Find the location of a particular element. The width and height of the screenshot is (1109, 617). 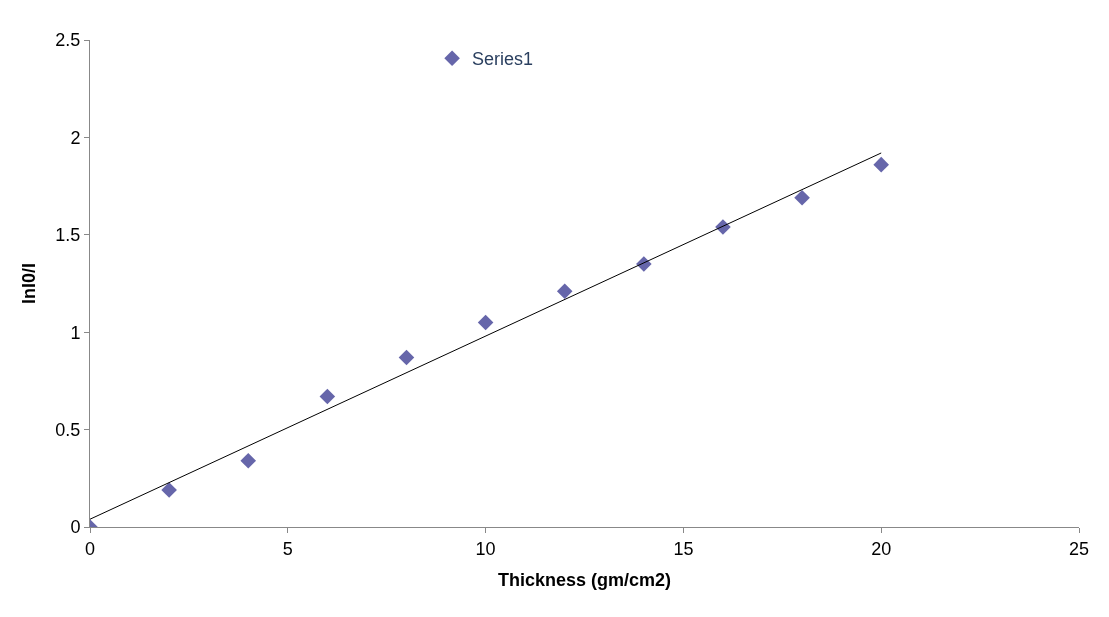

y-tick-label: 0 is located at coordinates (75, 527).